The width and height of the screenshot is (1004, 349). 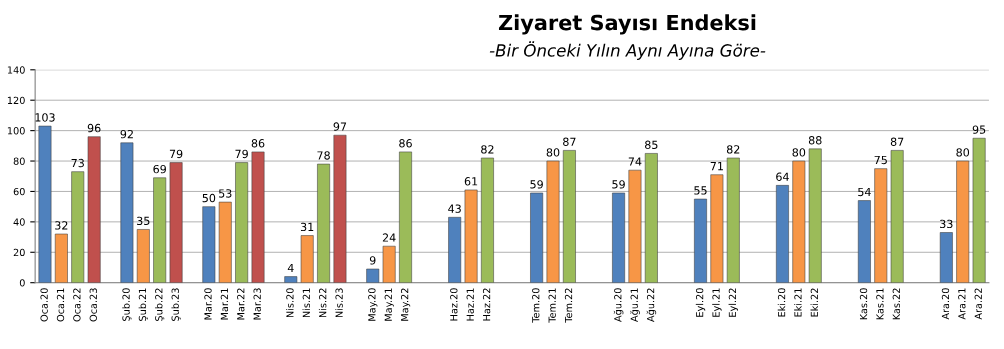 What do you see at coordinates (781, 302) in the screenshot?
I see `x-tick-label: Eki.20` at bounding box center [781, 302].